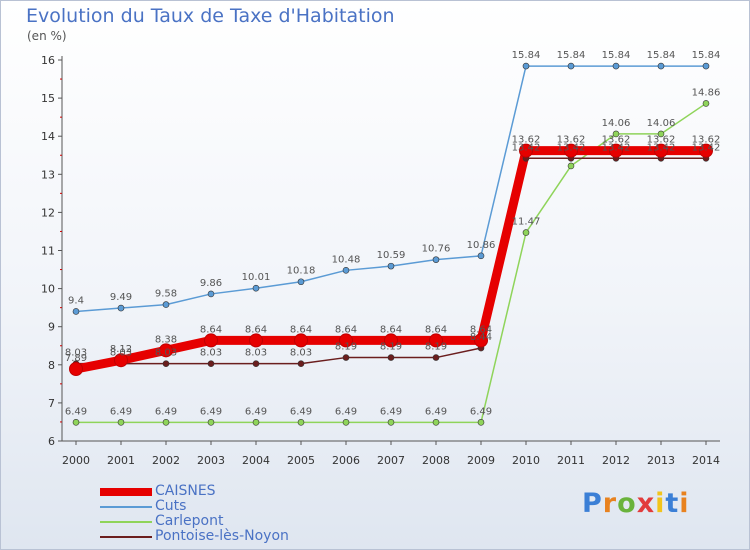  Describe the element at coordinates (126, 522) in the screenshot. I see `legend-swatch-carlepont` at that location.